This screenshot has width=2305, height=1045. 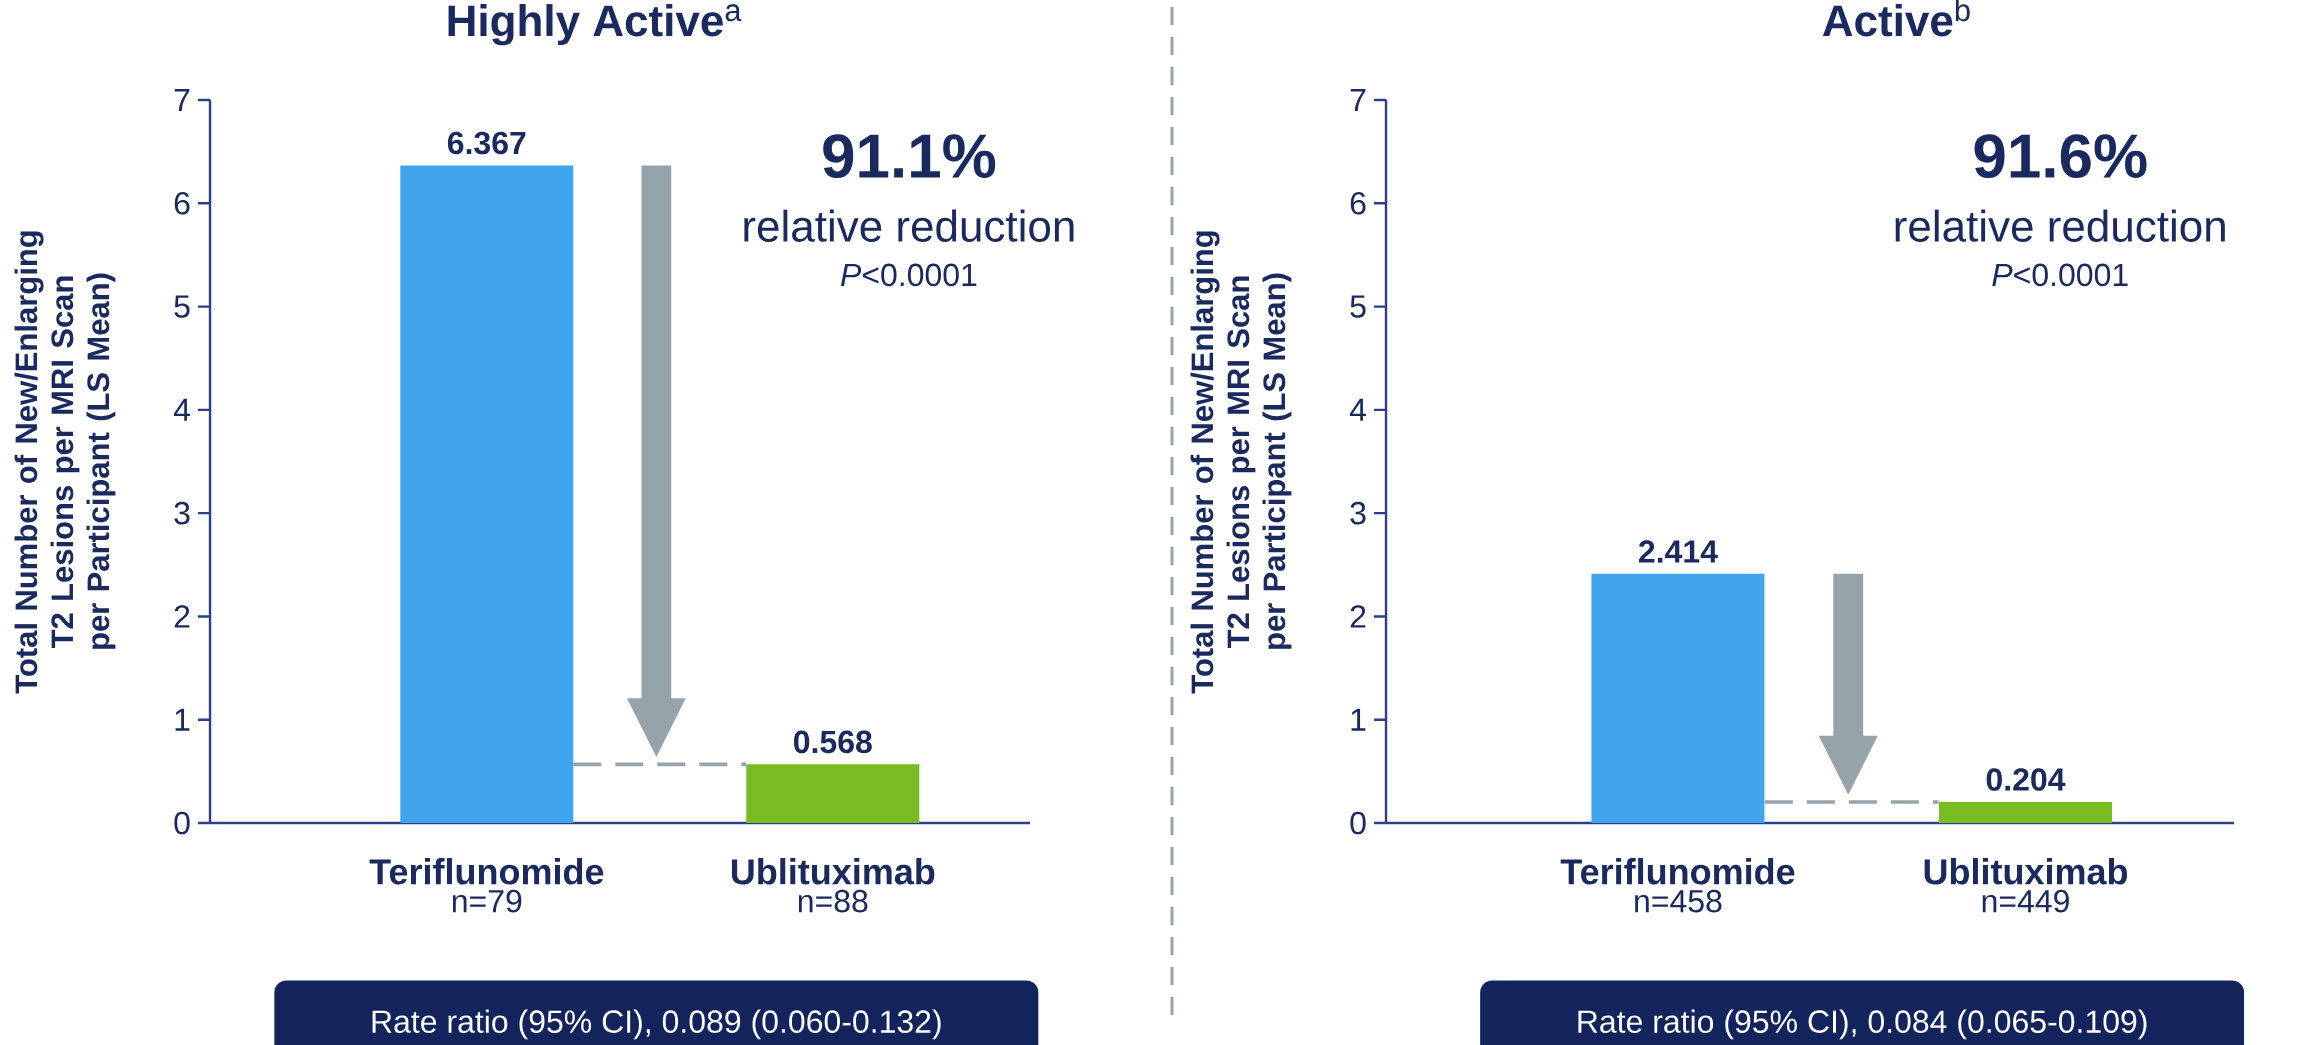 I want to click on data-label: 0.568, so click(x=833, y=742).